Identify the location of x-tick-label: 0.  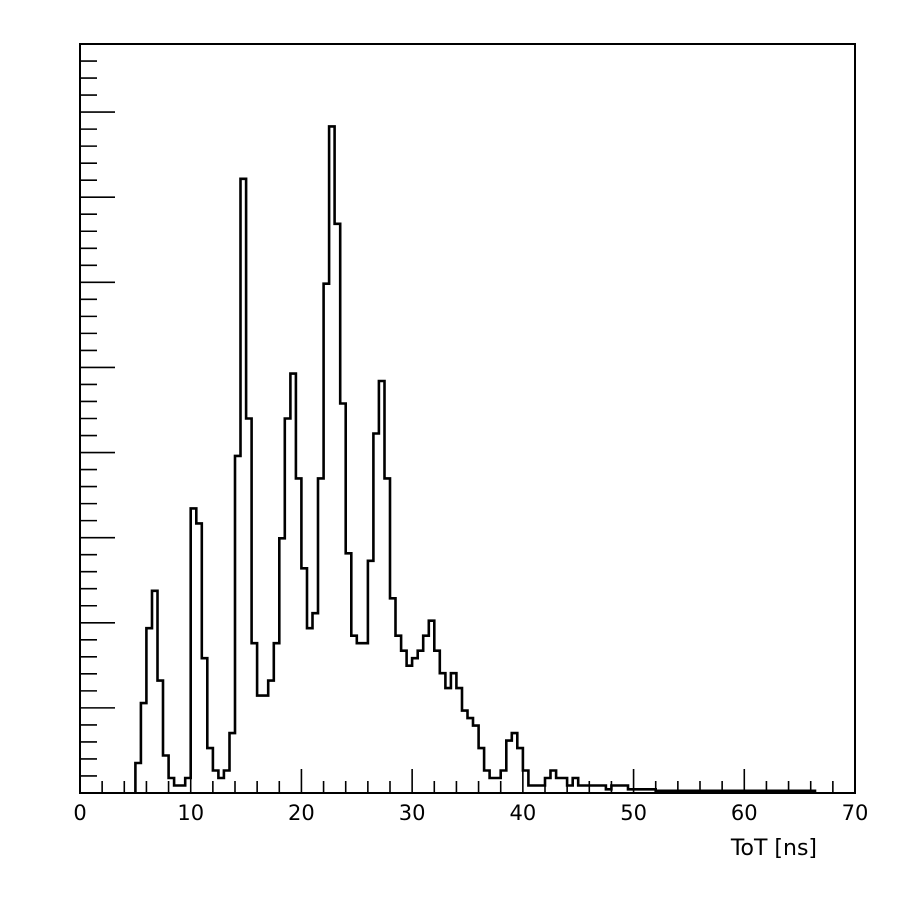
(79, 813).